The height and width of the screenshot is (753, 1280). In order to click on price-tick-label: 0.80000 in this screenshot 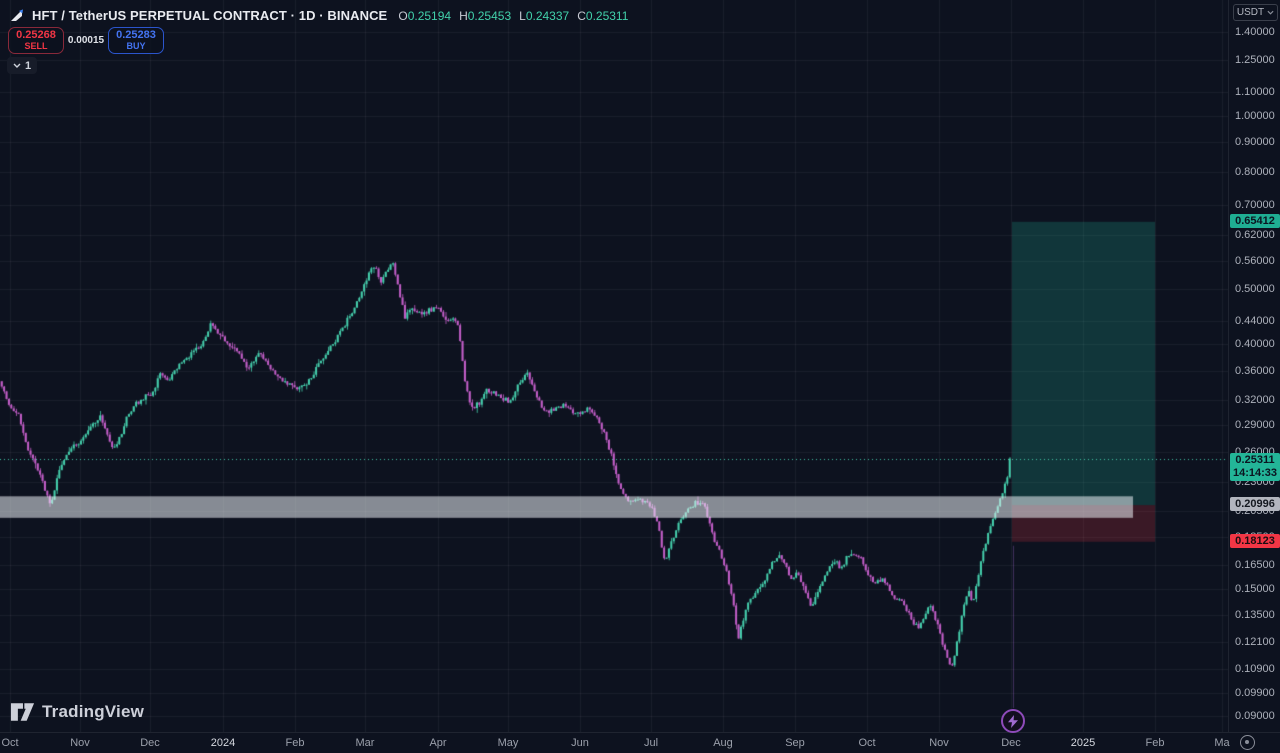, I will do `click(1255, 171)`.